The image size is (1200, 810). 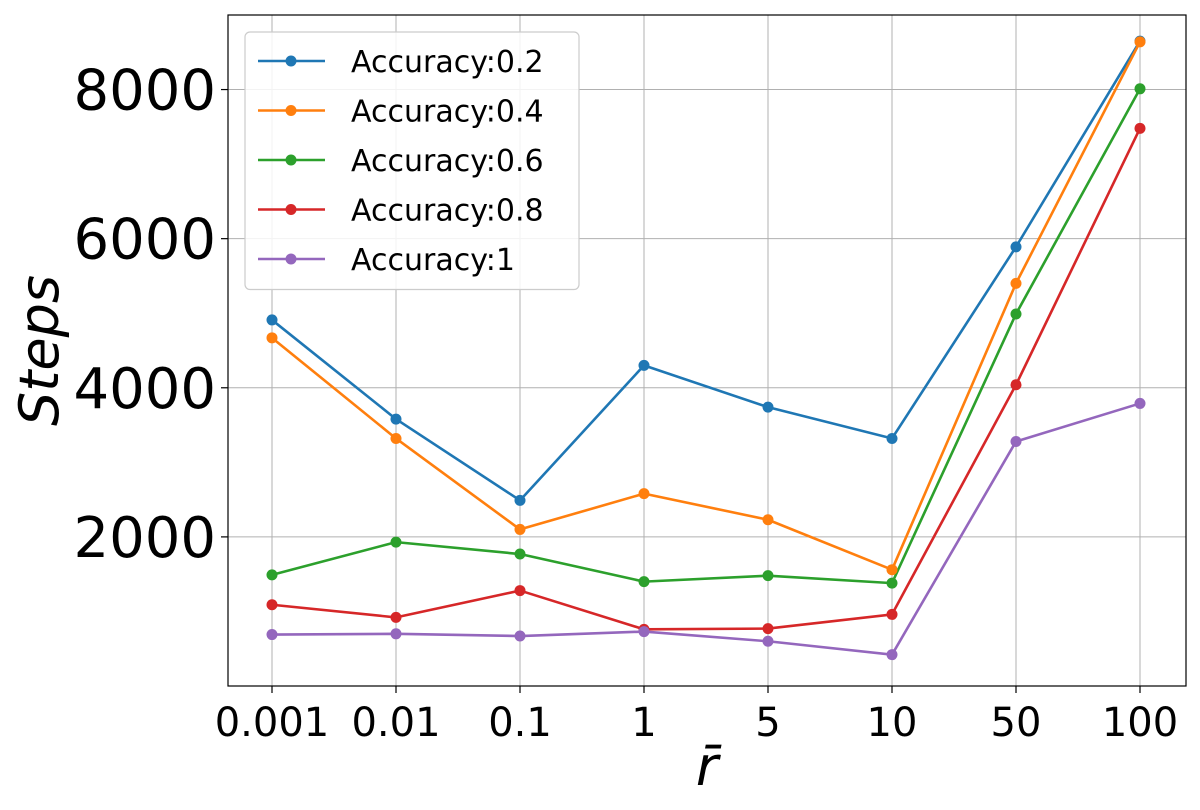 I want to click on y-tick-label: 8000, so click(x=144, y=91).